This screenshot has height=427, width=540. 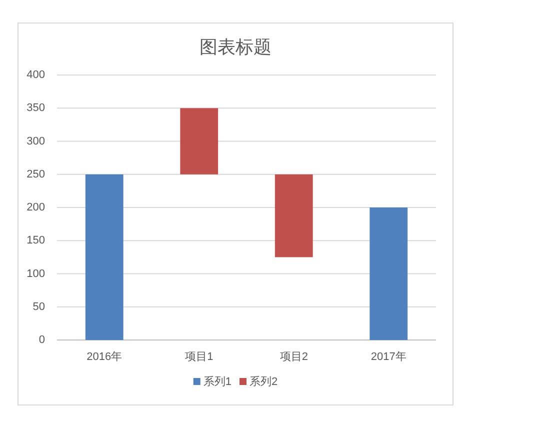 What do you see at coordinates (35, 75) in the screenshot?
I see `y-tick-label: 400` at bounding box center [35, 75].